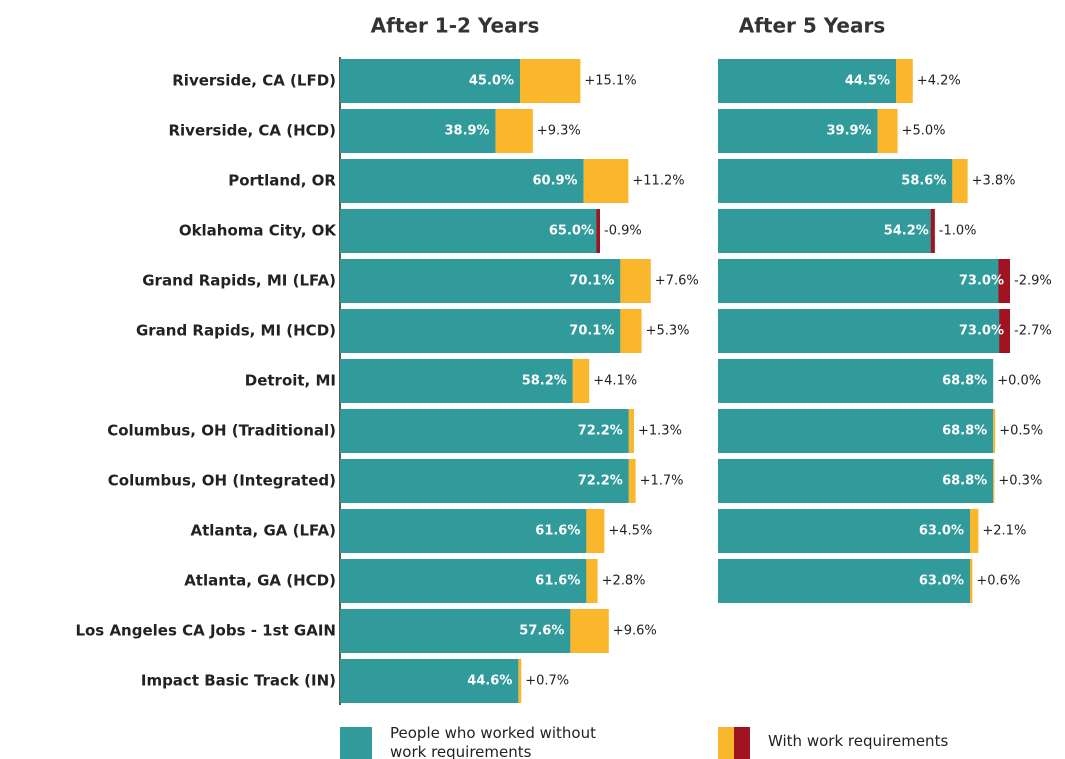 The width and height of the screenshot is (1065, 759). I want to click on change-label: +2.1%, so click(1004, 531).